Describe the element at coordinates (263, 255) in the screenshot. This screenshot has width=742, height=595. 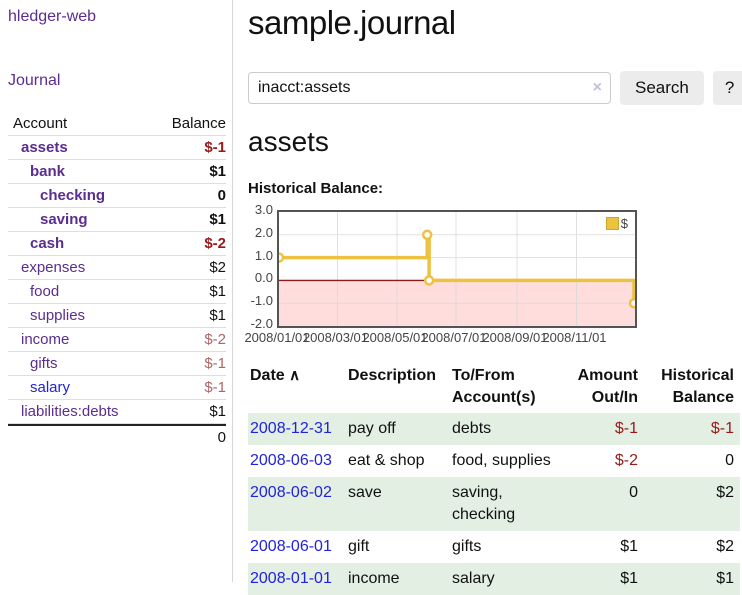
I see `y-tick: 1.0` at that location.